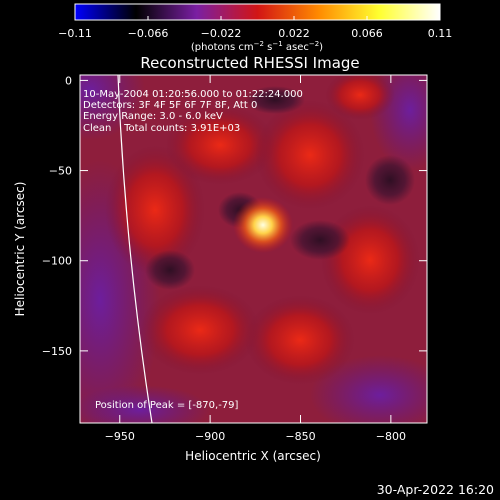  I want to click on info-line-energy: Energy Range: 3.0 - 6.0 keV, so click(153, 116).